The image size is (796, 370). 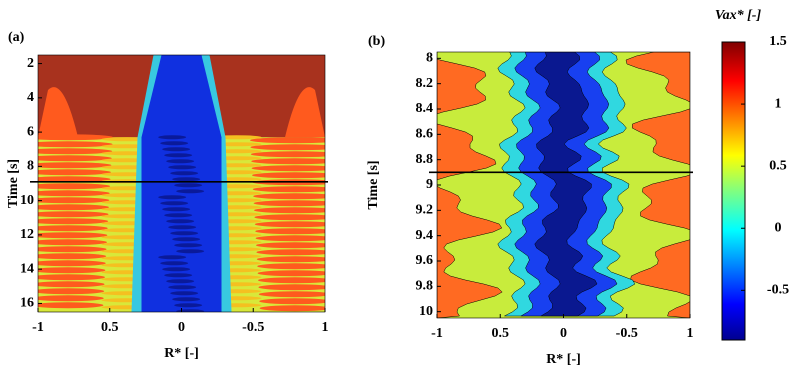 I want to click on colorbar-tick-label: 0.5, so click(x=778, y=165).